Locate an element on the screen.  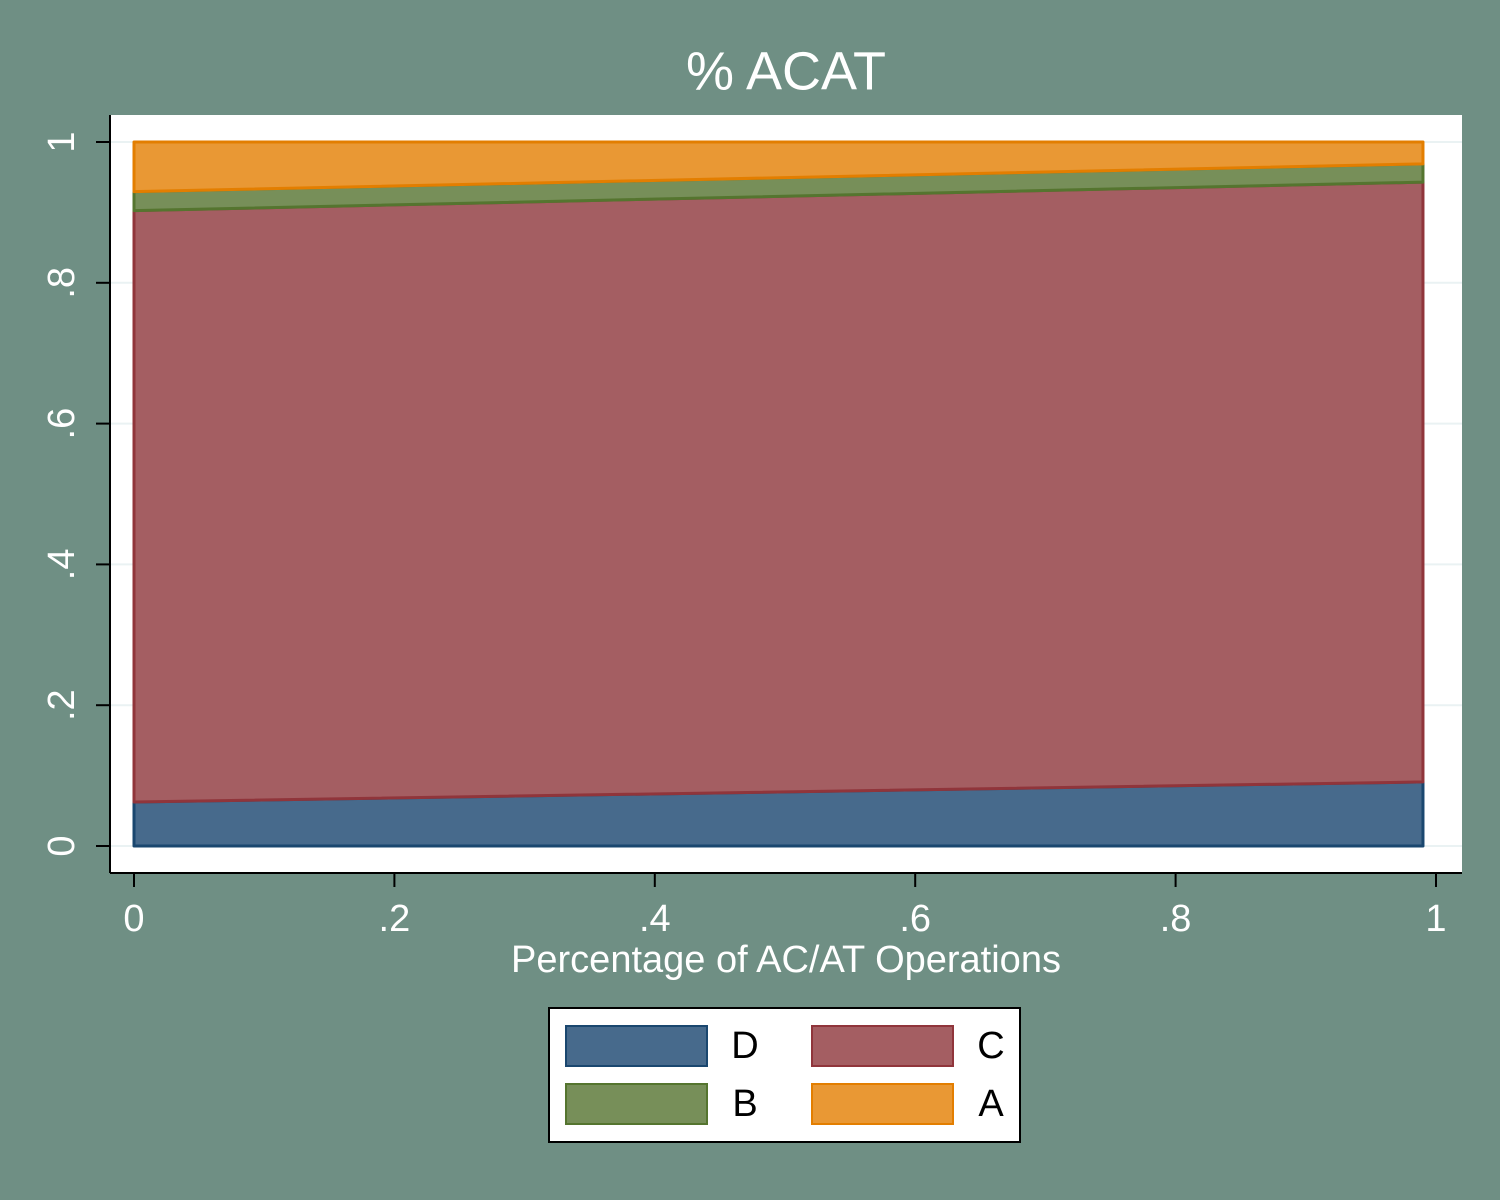
y-tick-label: 0 is located at coordinates (62, 845).